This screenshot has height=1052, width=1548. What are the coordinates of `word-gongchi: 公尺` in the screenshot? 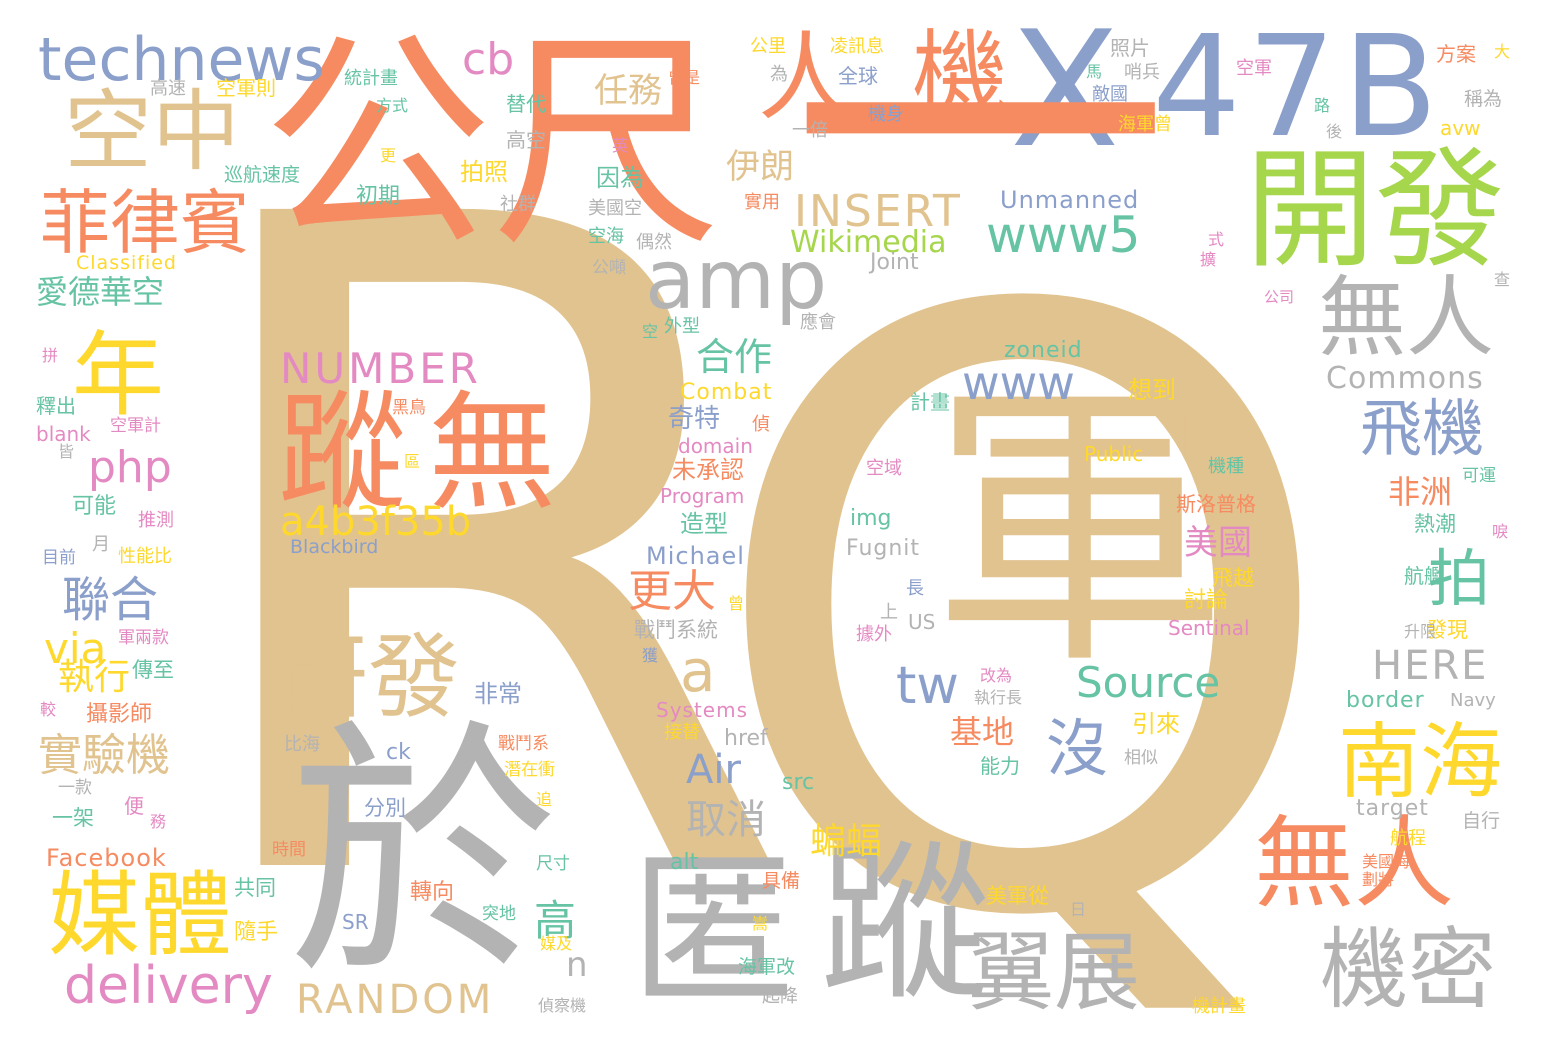 It's located at (492, 144).